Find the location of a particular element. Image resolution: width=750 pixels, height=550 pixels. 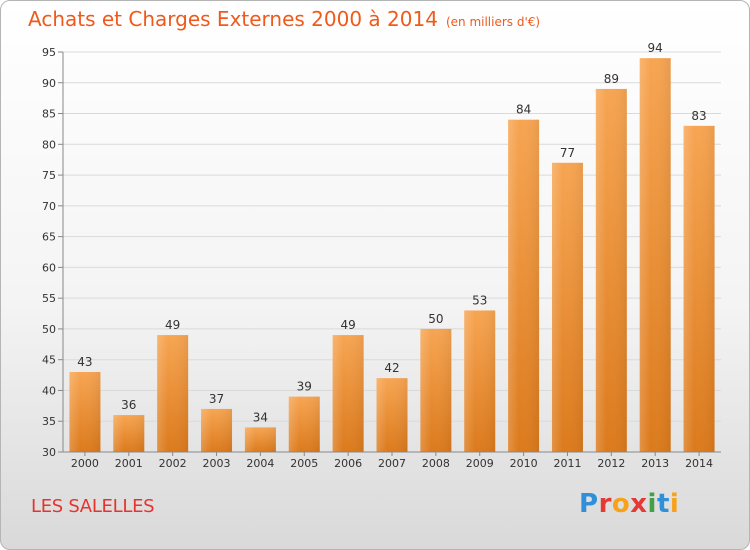

data-label: 77 is located at coordinates (567, 153).